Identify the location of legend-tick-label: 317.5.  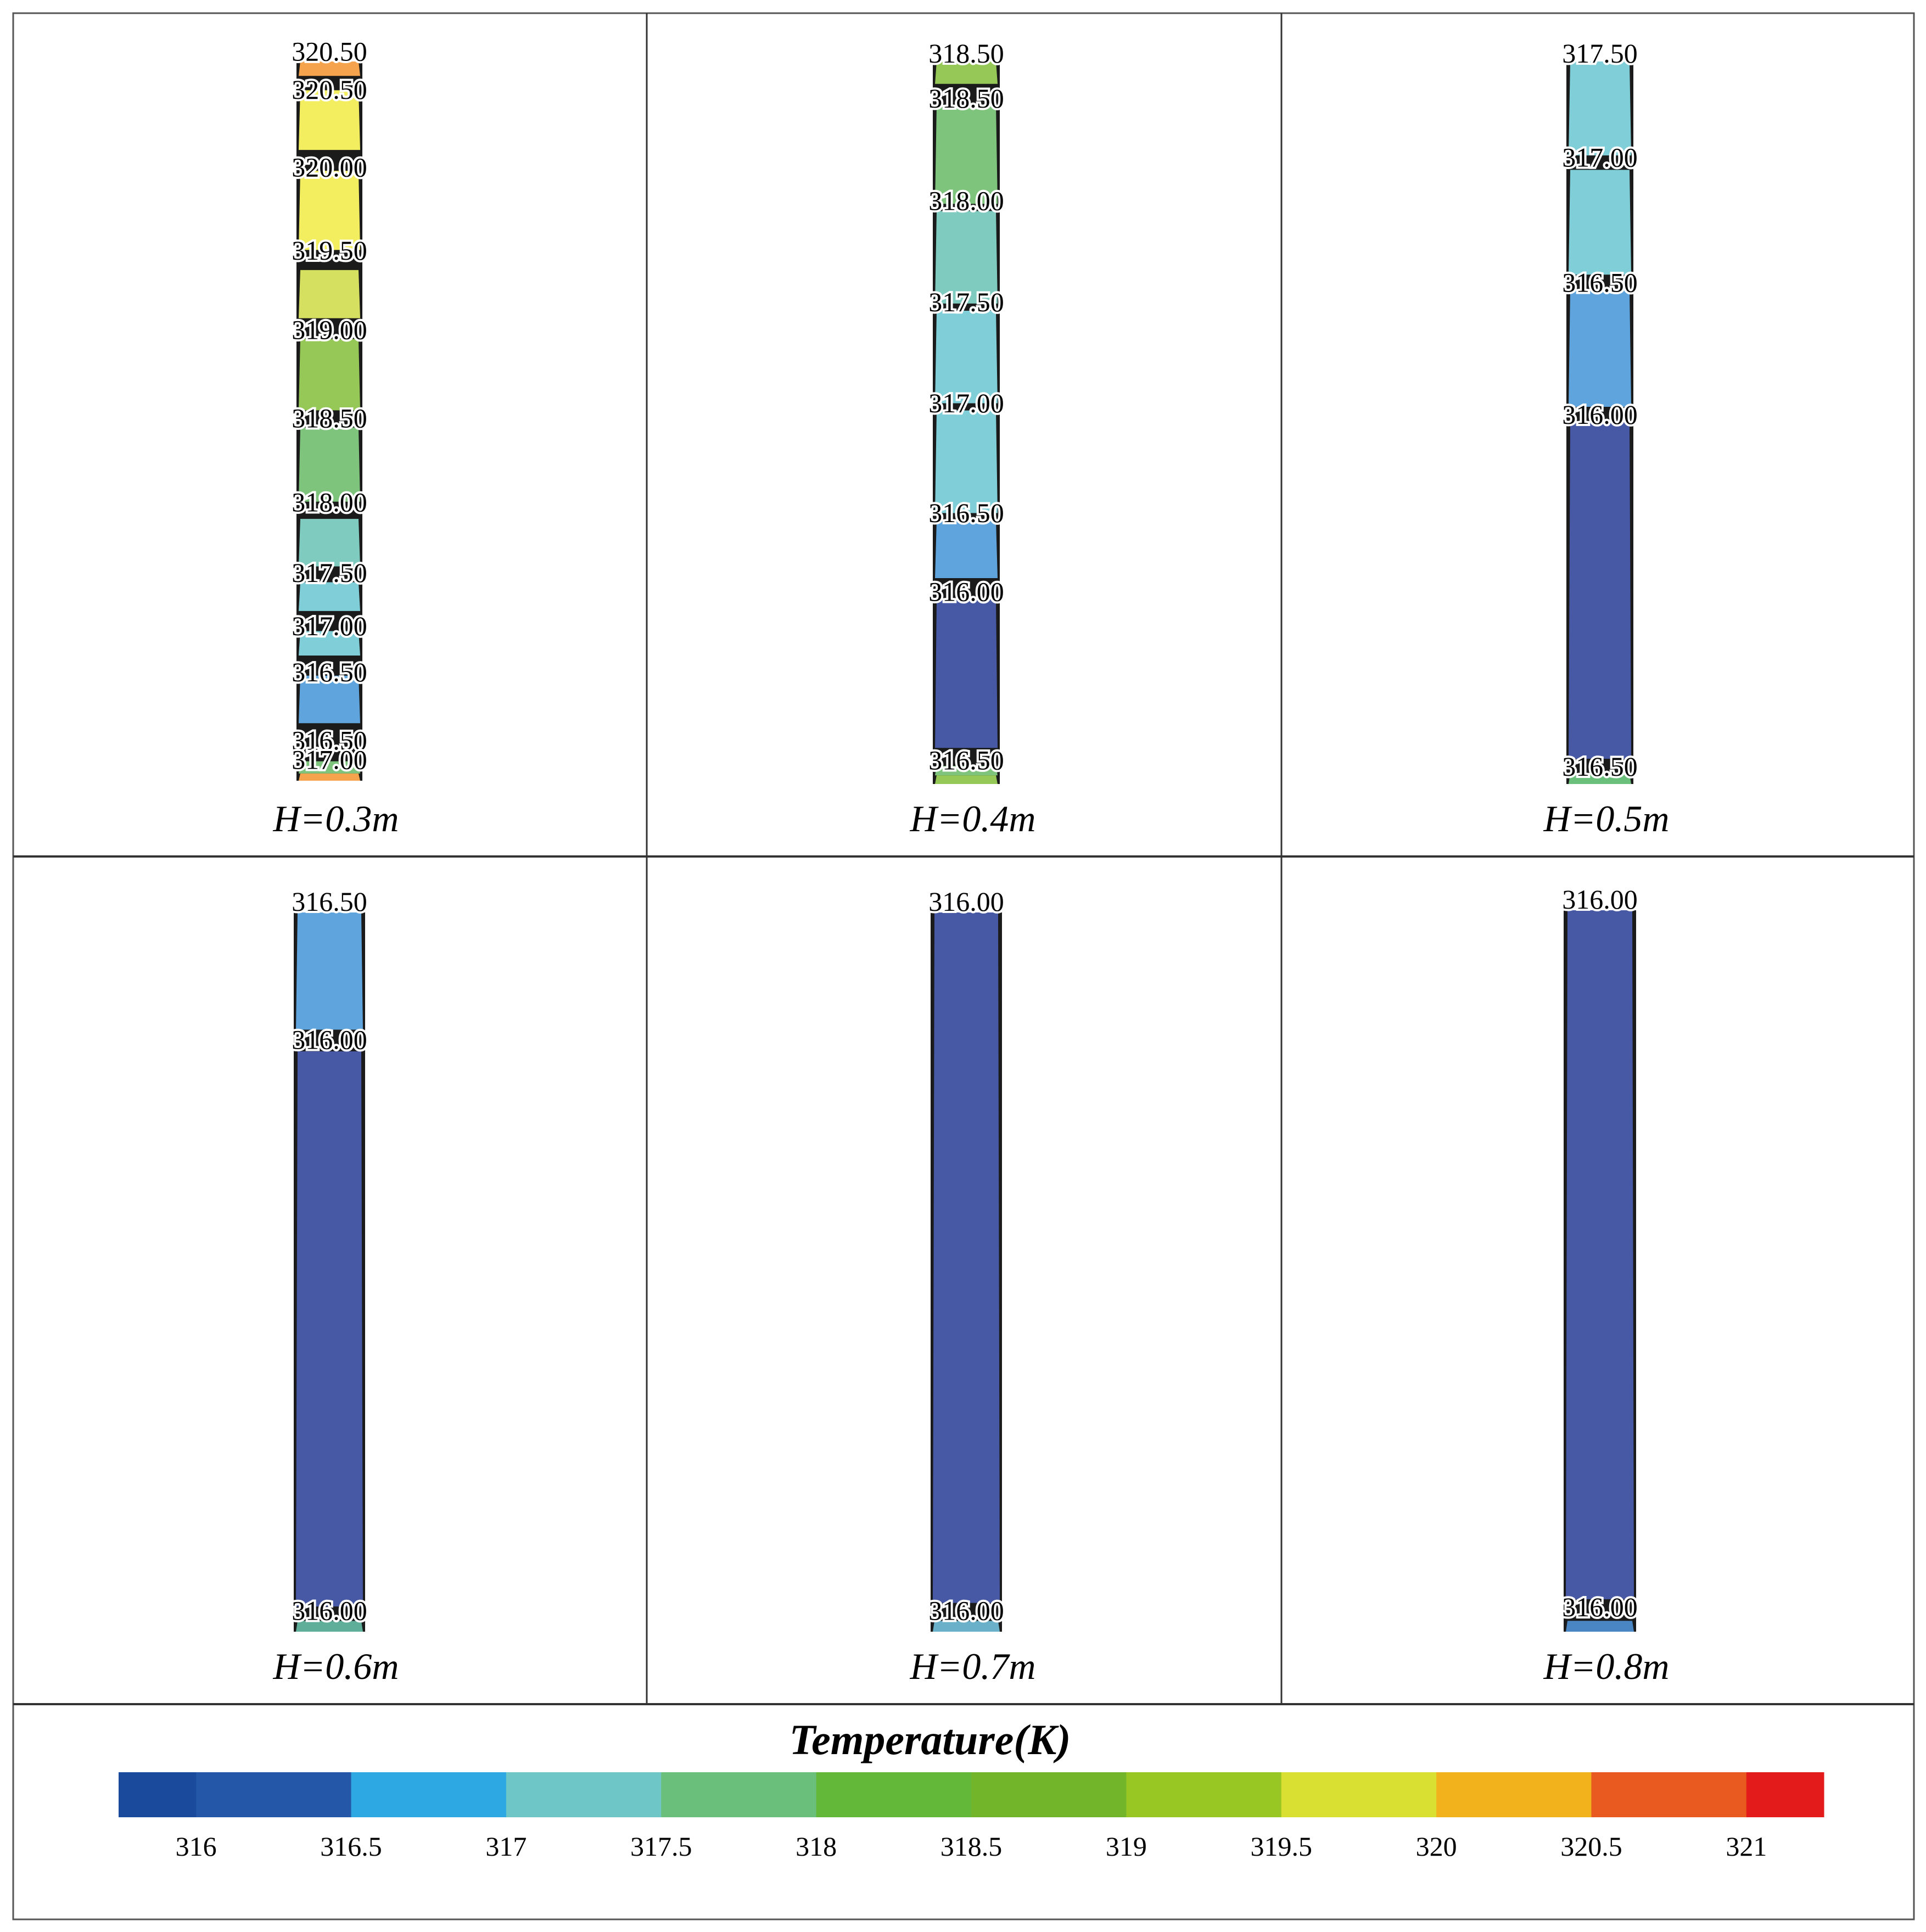
(661, 1846).